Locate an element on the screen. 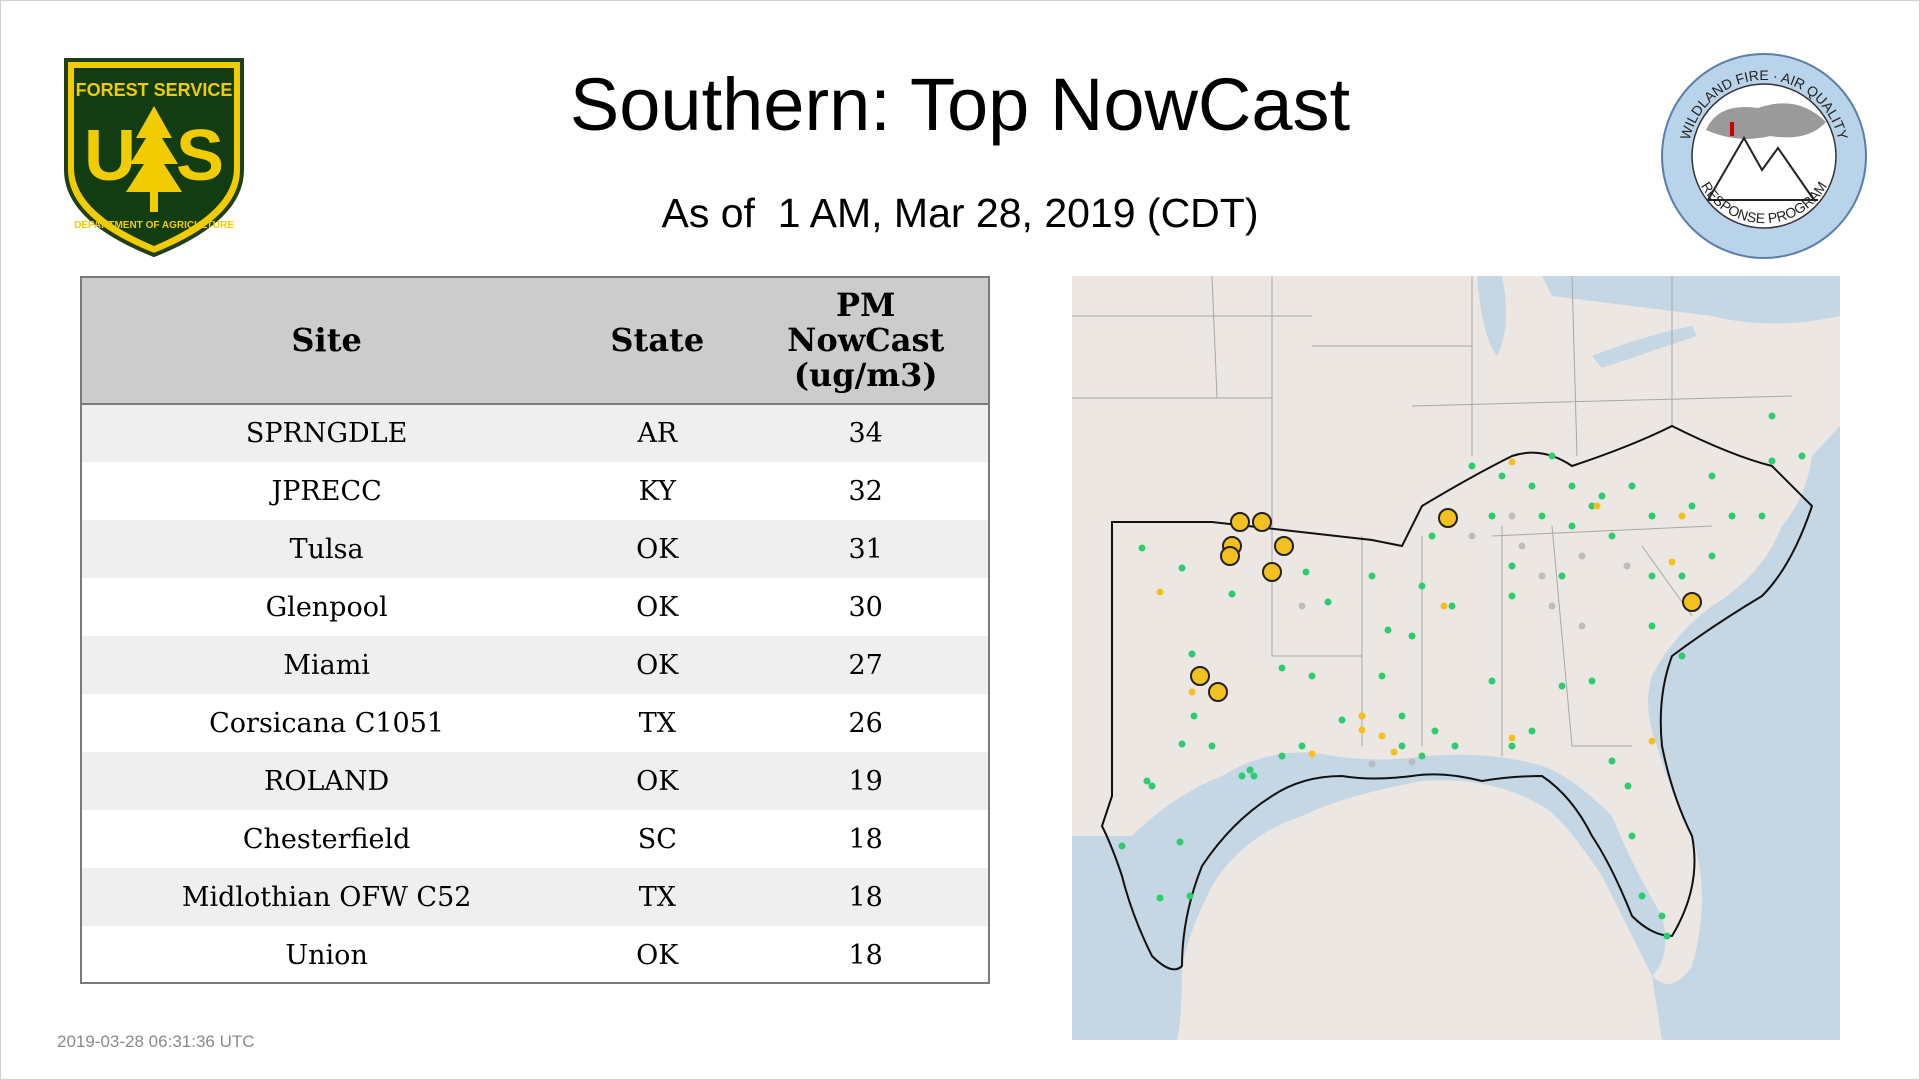 The height and width of the screenshot is (1080, 1920). site-cell: ROLAND is located at coordinates (327, 781).